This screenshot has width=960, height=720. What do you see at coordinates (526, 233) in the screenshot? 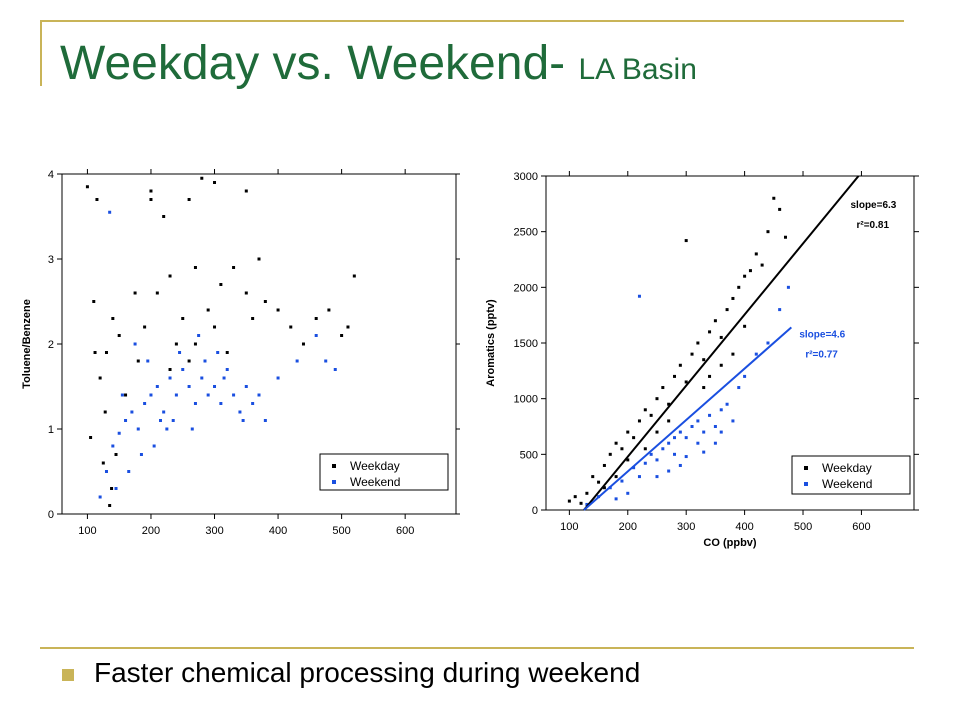
I see `y-tick-label: 2500` at bounding box center [526, 233].